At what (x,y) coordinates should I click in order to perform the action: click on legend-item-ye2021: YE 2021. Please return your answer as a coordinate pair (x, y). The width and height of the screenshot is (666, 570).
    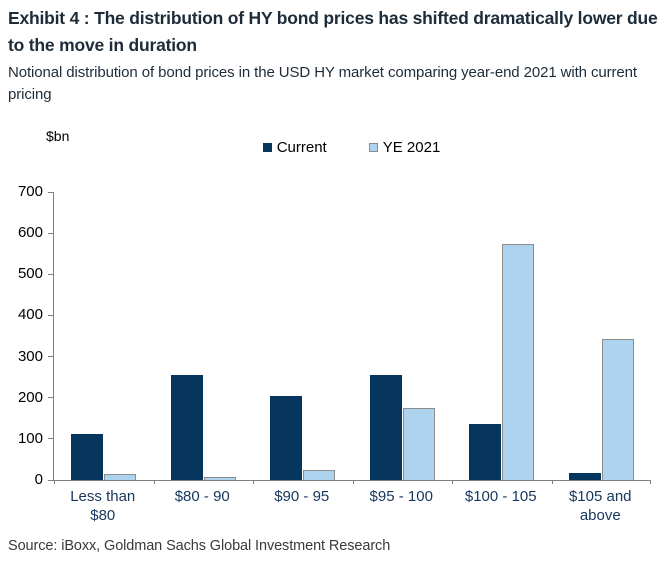
    Looking at the image, I should click on (404, 147).